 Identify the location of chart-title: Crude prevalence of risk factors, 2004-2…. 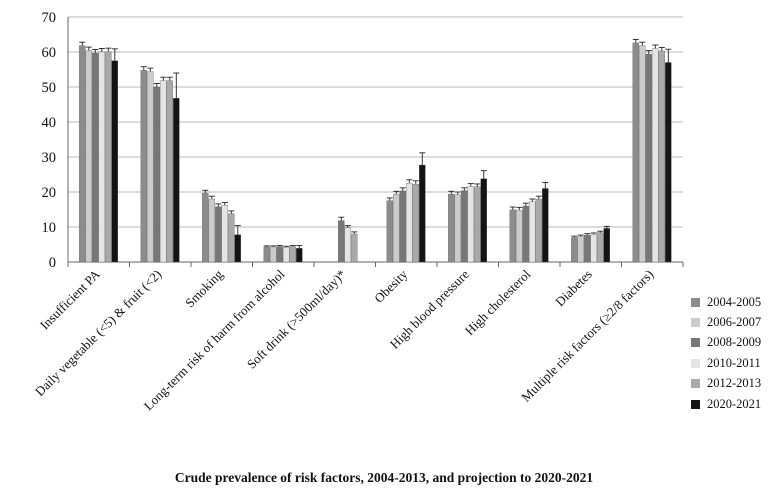
(384, 477).